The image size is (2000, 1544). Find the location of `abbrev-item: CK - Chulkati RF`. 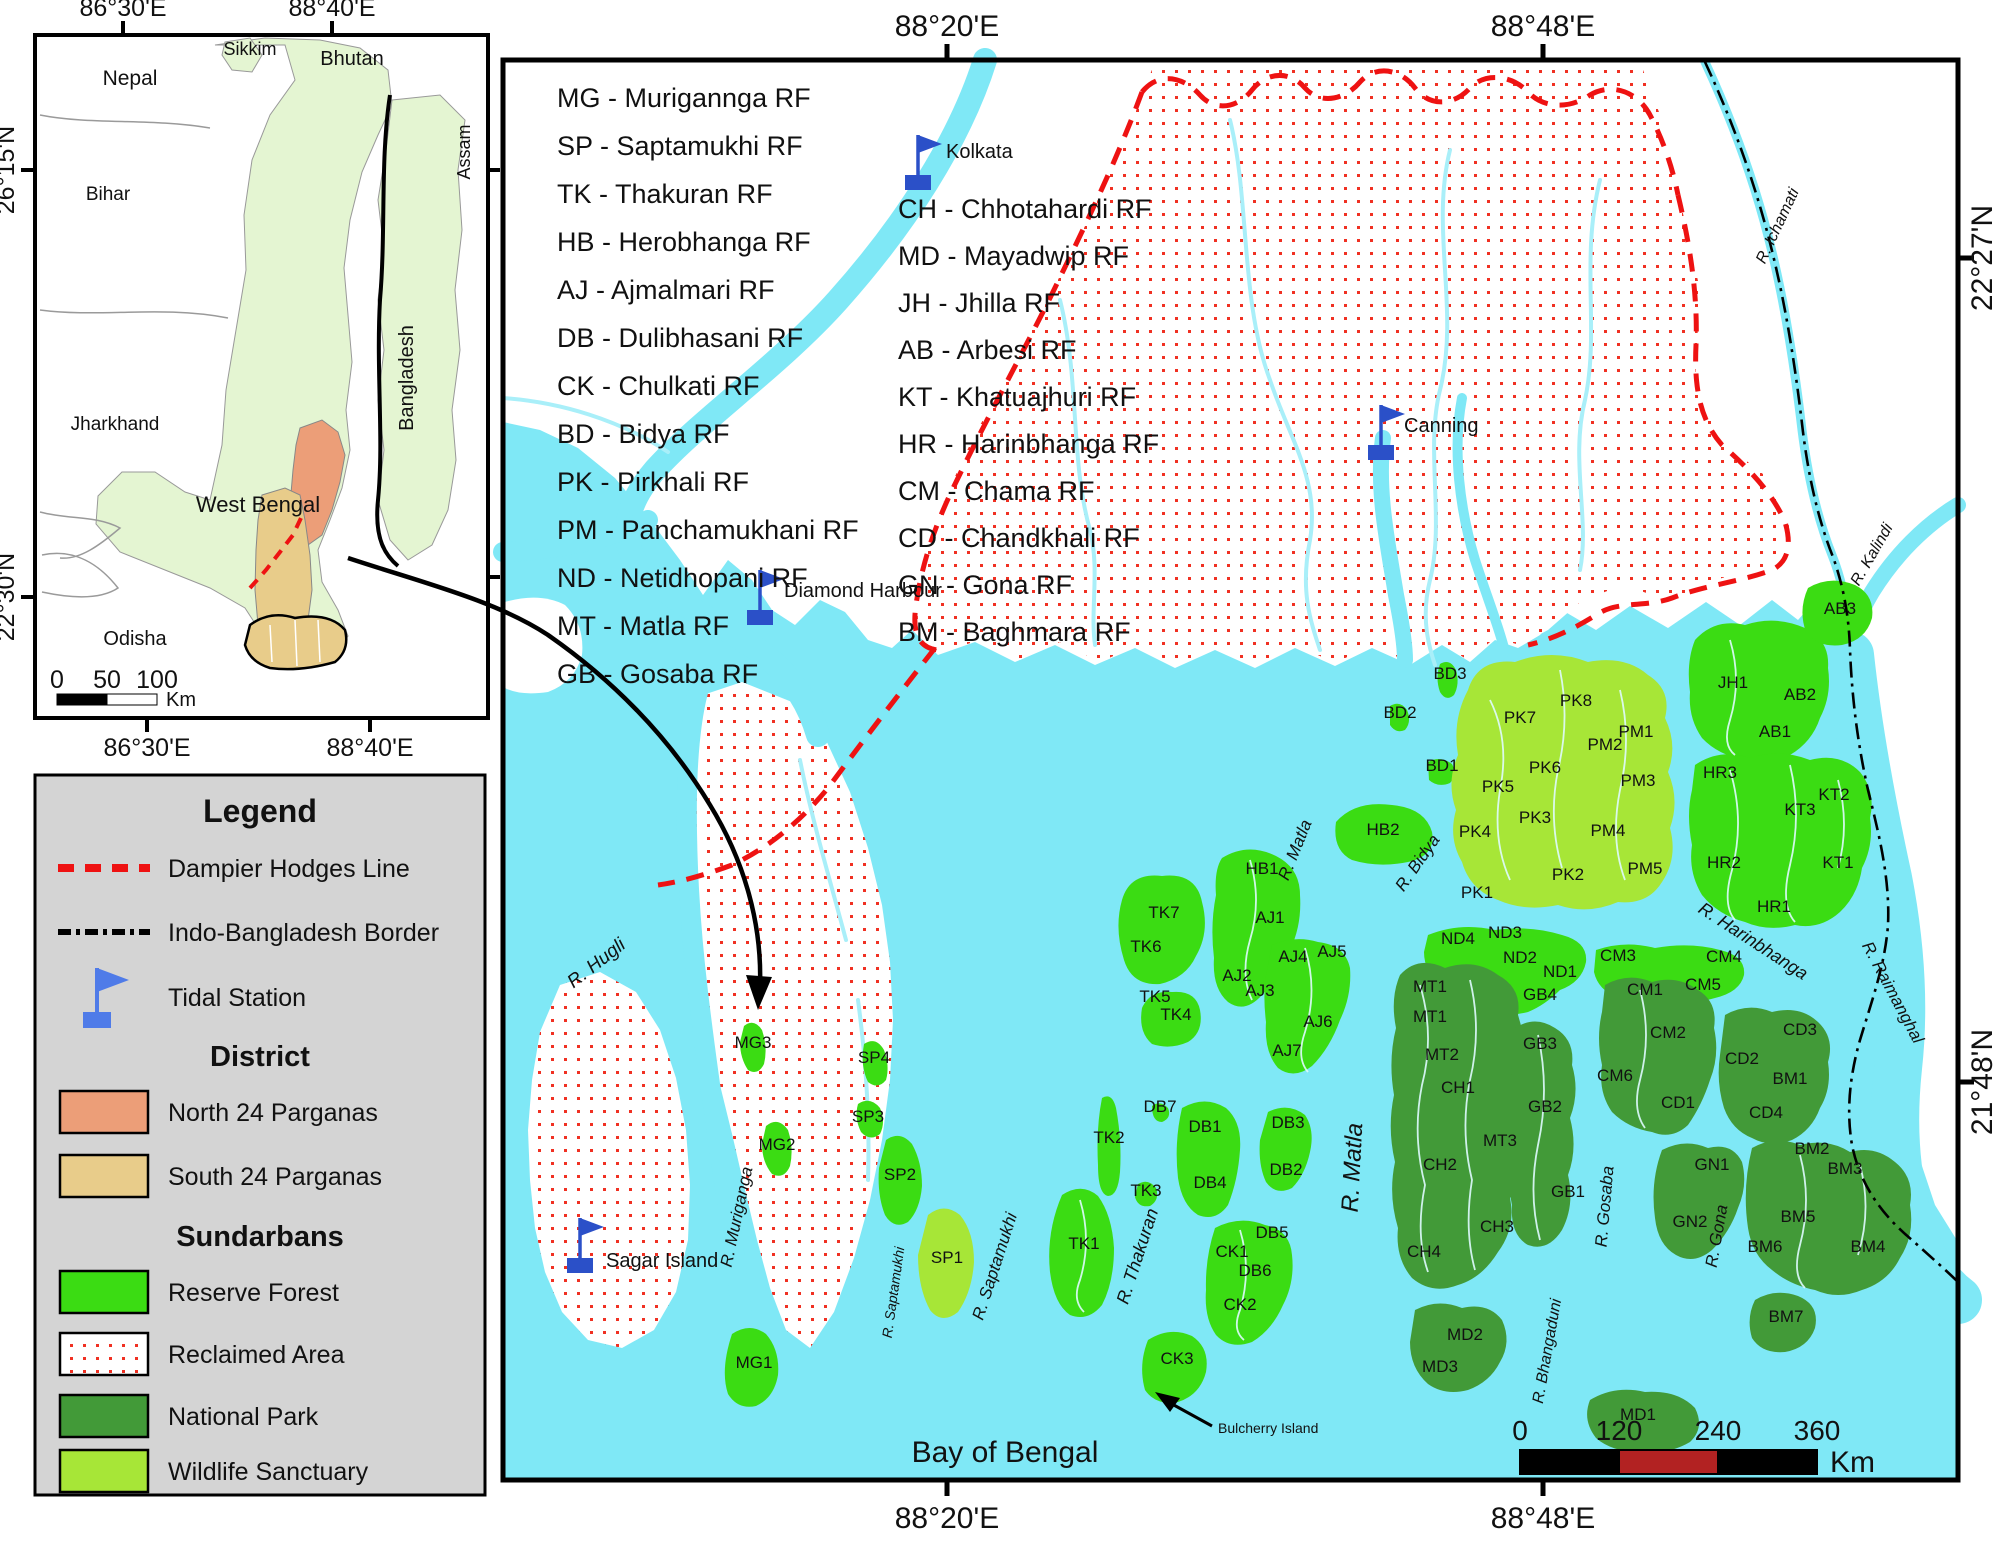

abbrev-item: CK - Chulkati RF is located at coordinates (658, 386).